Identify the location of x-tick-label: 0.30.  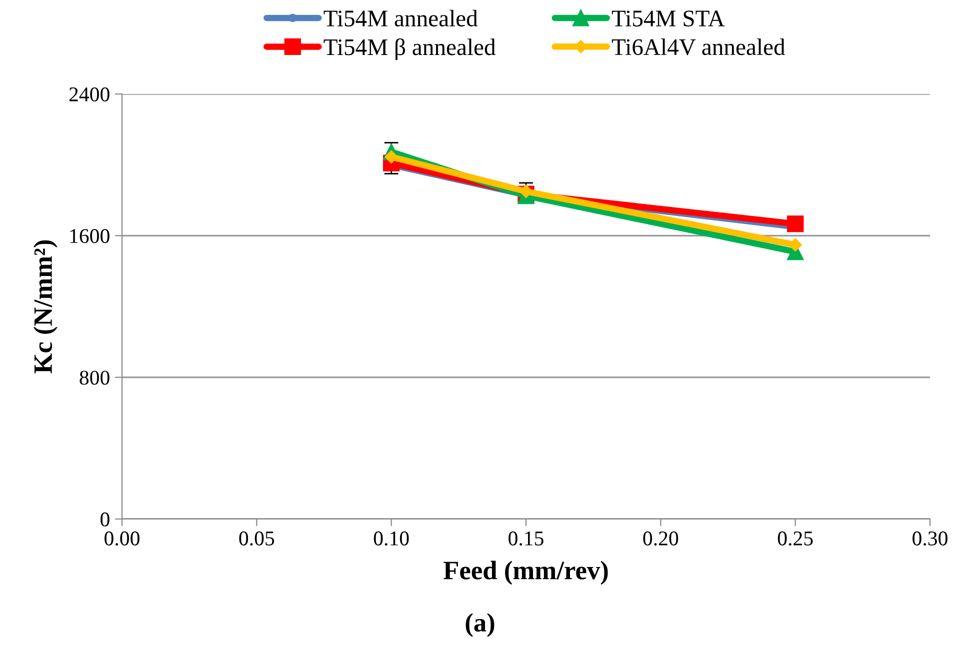
(930, 538).